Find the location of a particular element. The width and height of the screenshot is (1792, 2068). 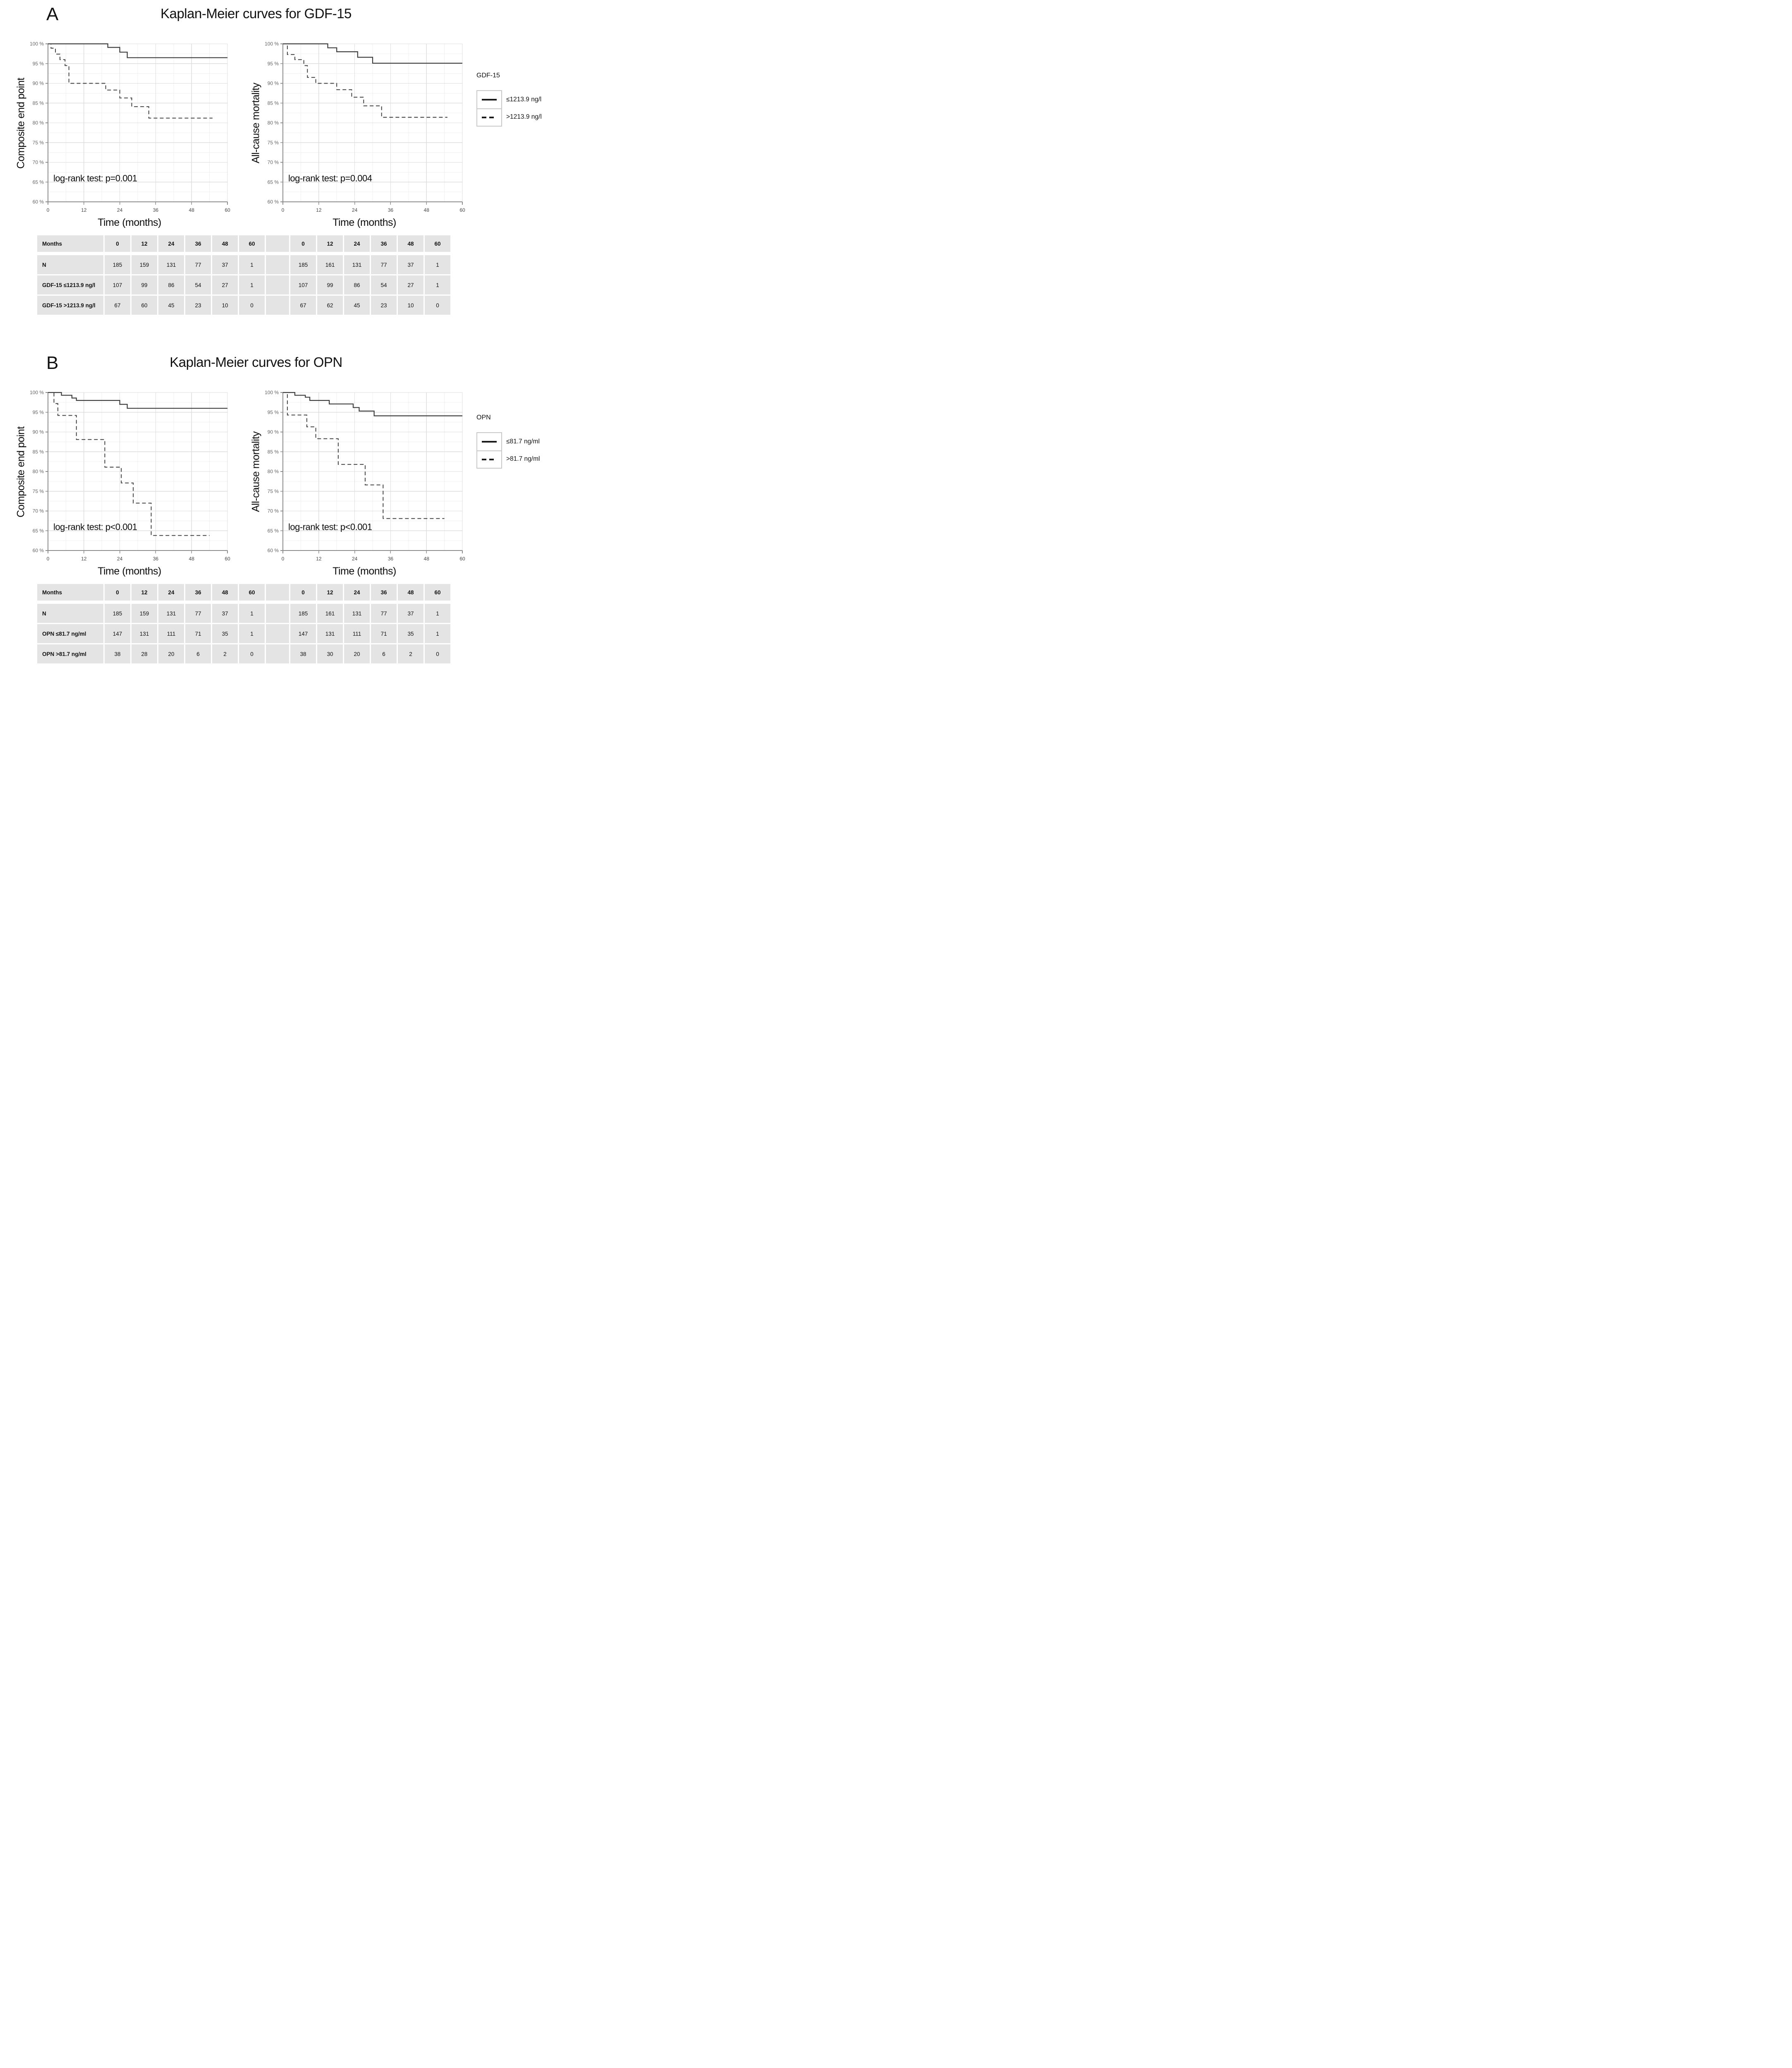

table-cell: 38 is located at coordinates (303, 654).